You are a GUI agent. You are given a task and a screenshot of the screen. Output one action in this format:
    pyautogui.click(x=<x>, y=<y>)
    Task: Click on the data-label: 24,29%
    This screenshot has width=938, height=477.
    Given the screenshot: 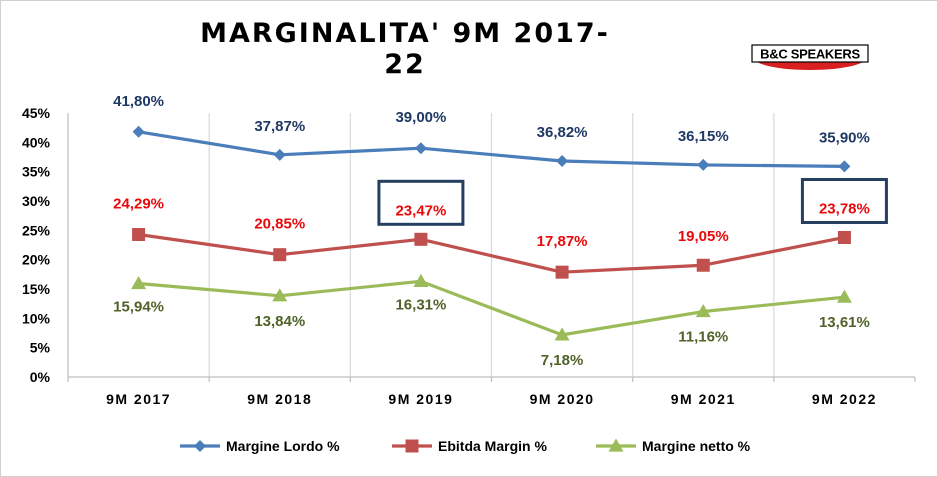 What is the action you would take?
    pyautogui.click(x=138, y=203)
    